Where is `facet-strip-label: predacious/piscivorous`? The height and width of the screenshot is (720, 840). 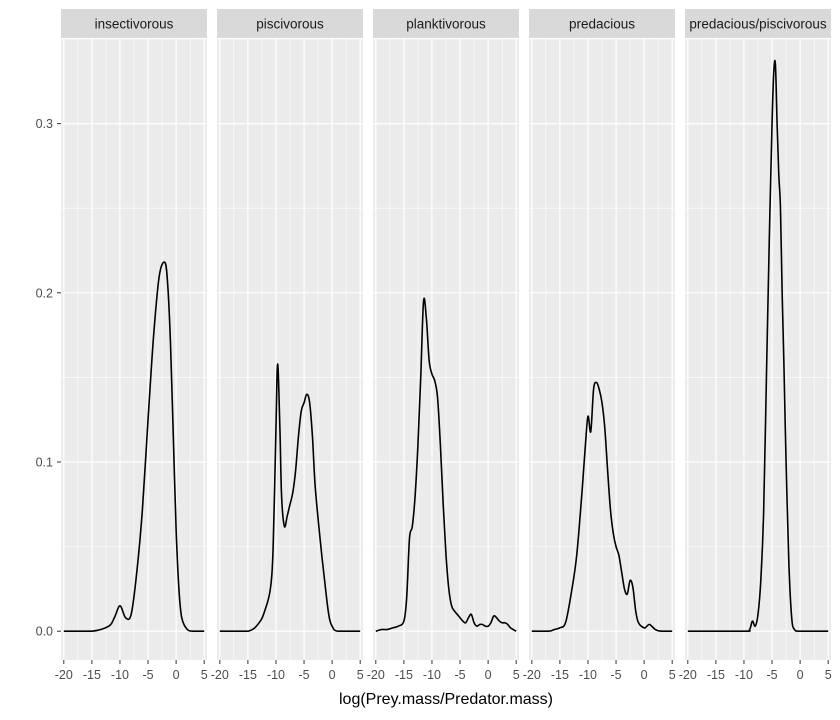 facet-strip-label: predacious/piscivorous is located at coordinates (758, 24).